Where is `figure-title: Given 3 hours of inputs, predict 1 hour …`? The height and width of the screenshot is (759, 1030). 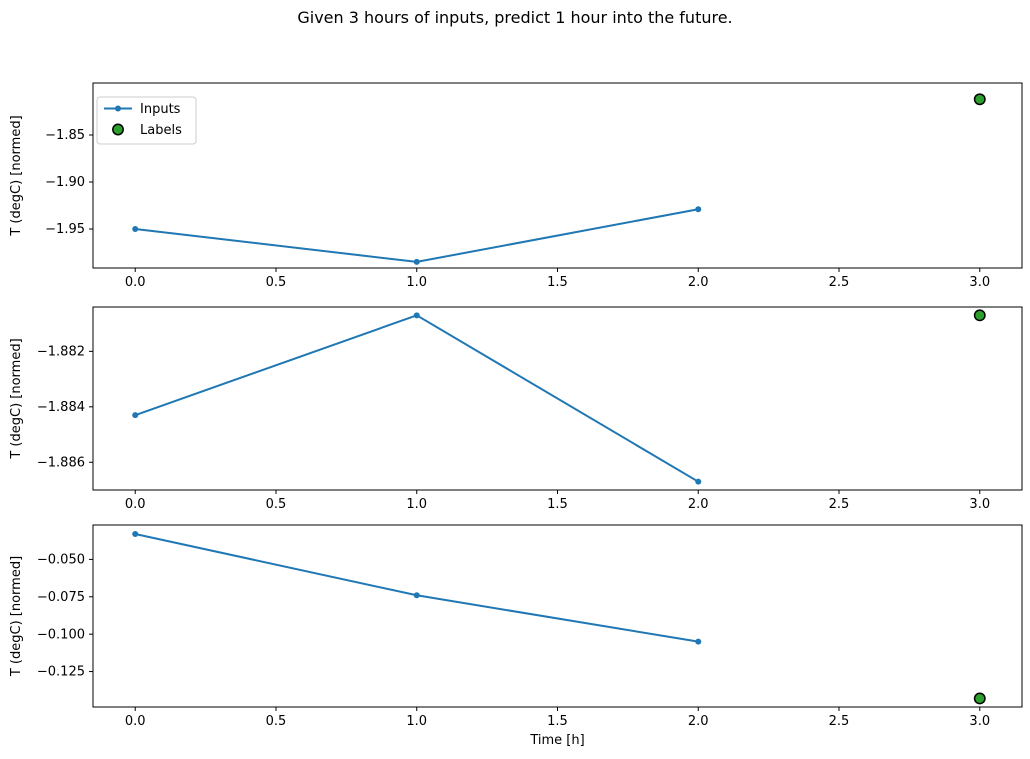 figure-title: Given 3 hours of inputs, predict 1 hour … is located at coordinates (515, 17).